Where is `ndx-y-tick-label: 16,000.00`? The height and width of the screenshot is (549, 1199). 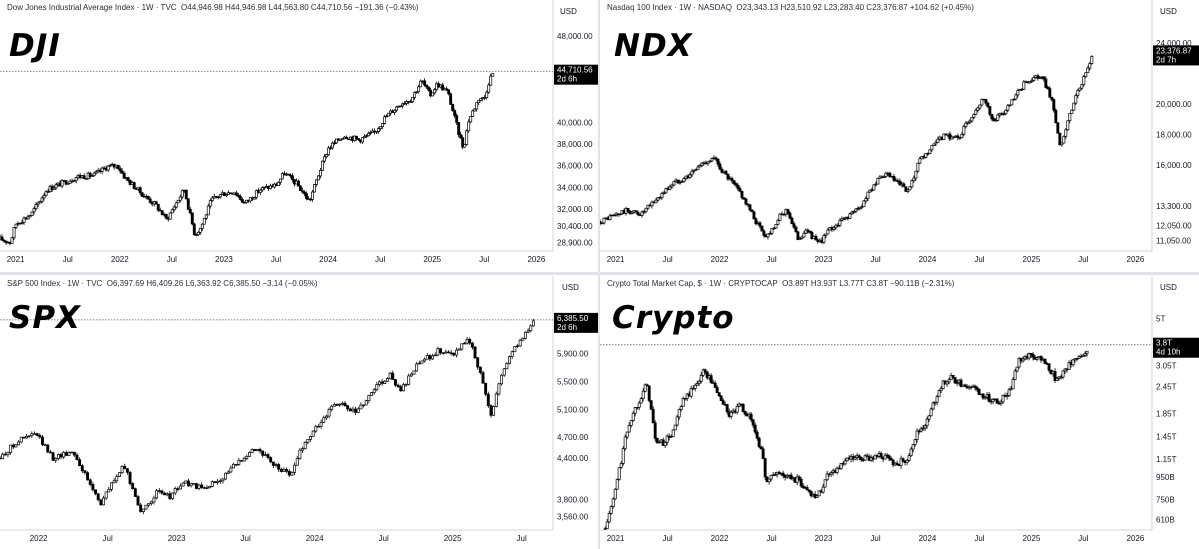 ndx-y-tick-label: 16,000.00 is located at coordinates (1174, 165).